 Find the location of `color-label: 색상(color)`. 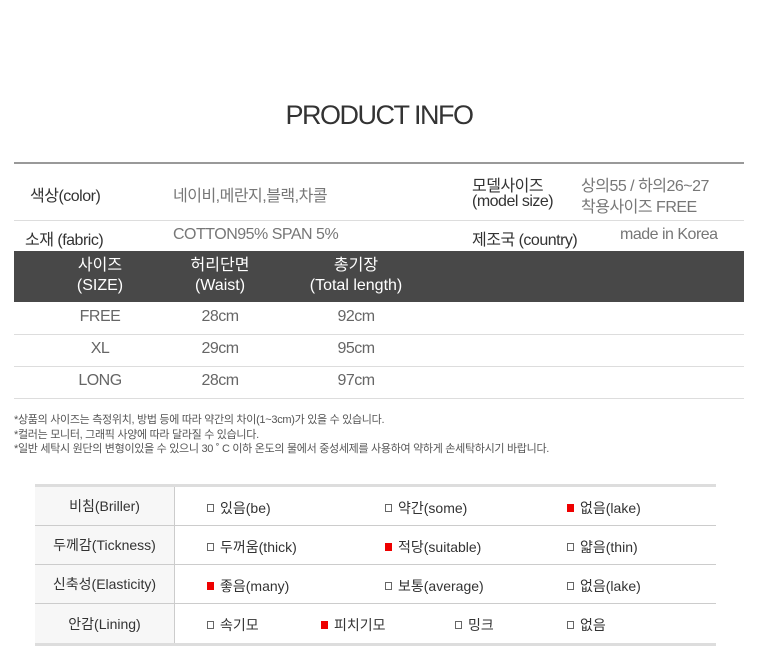

color-label: 색상(color) is located at coordinates (65, 196).